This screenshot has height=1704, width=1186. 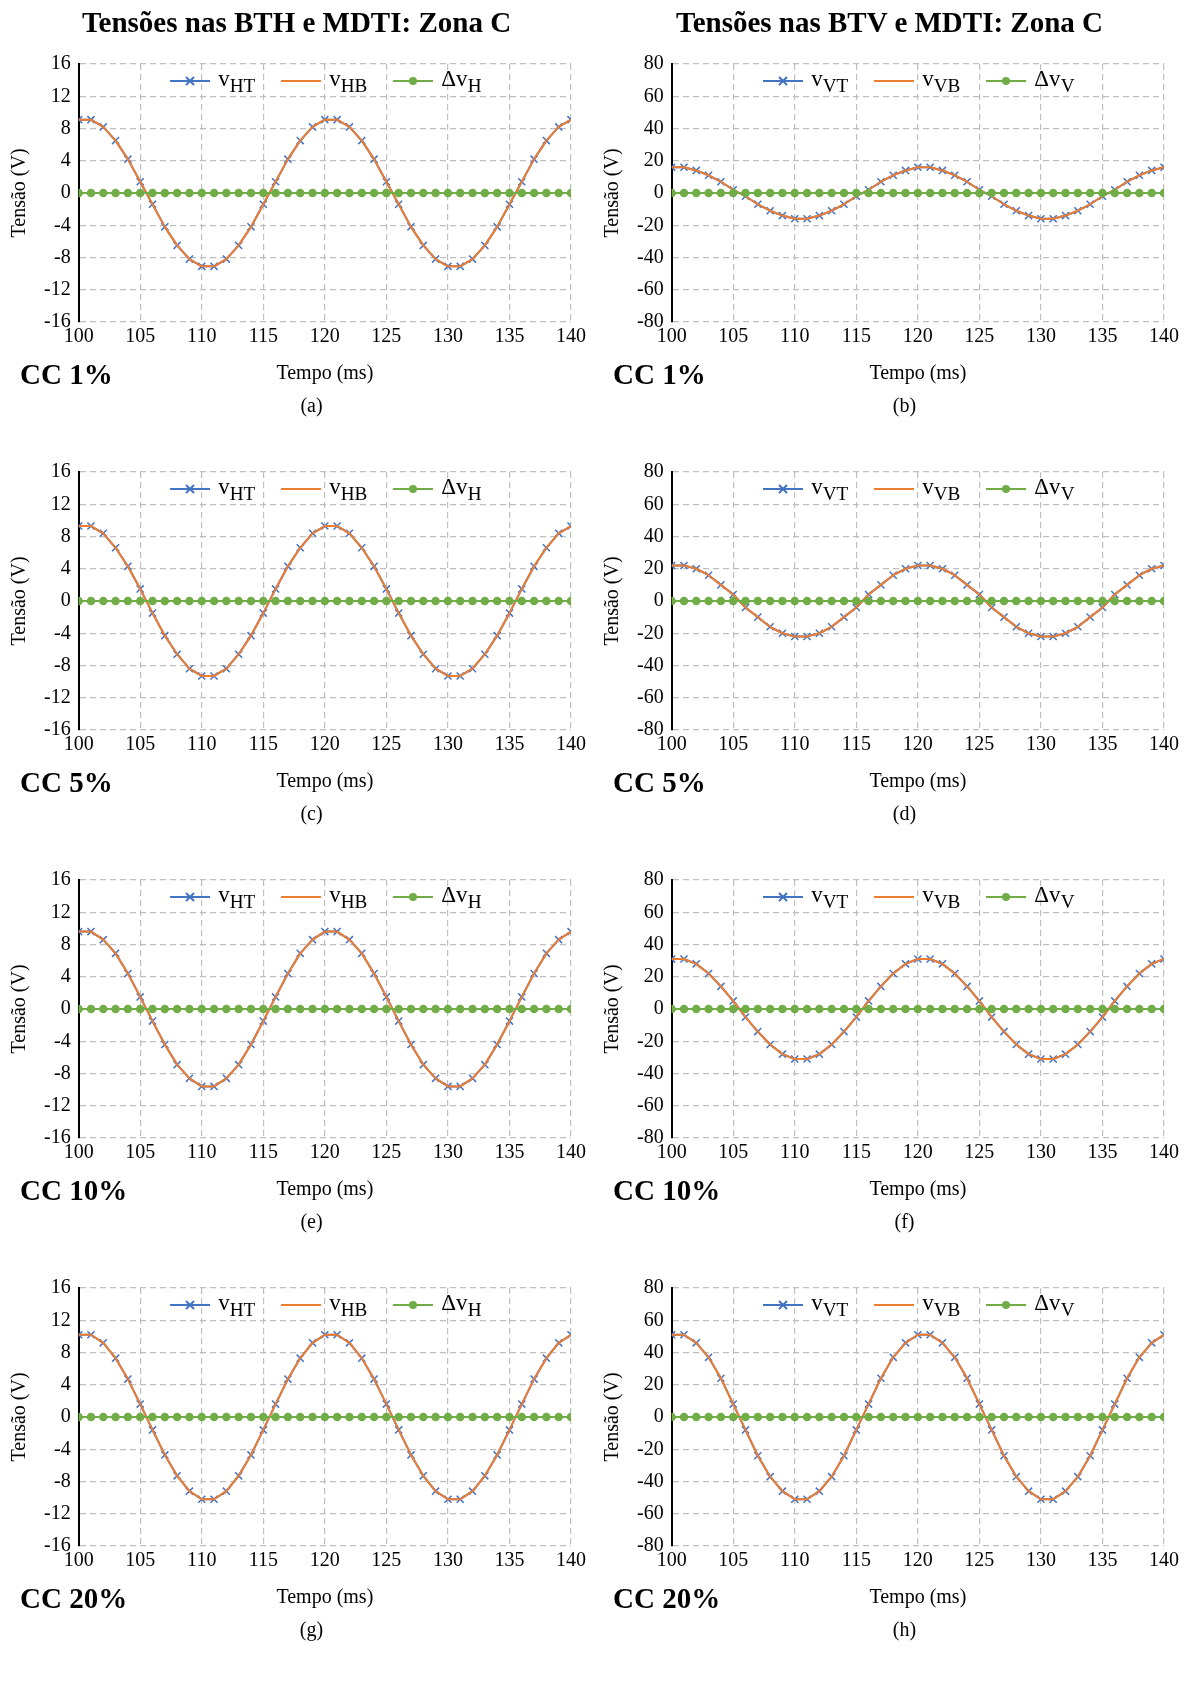 I want to click on y-tick-label: -40, so click(x=650, y=1071).